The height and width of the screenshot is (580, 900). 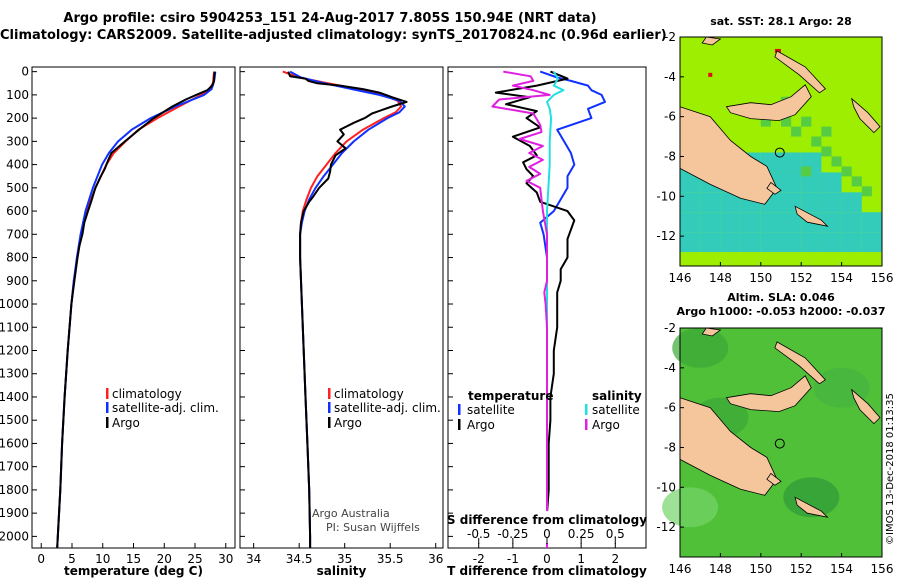 What do you see at coordinates (547, 571) in the screenshot?
I see `x-axis-label: T difference from climatology` at bounding box center [547, 571].